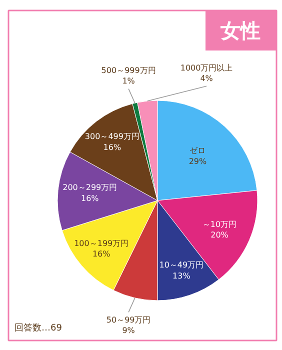 The image size is (282, 350). Describe the element at coordinates (207, 79) in the screenshot. I see `data-label: 4%` at that location.